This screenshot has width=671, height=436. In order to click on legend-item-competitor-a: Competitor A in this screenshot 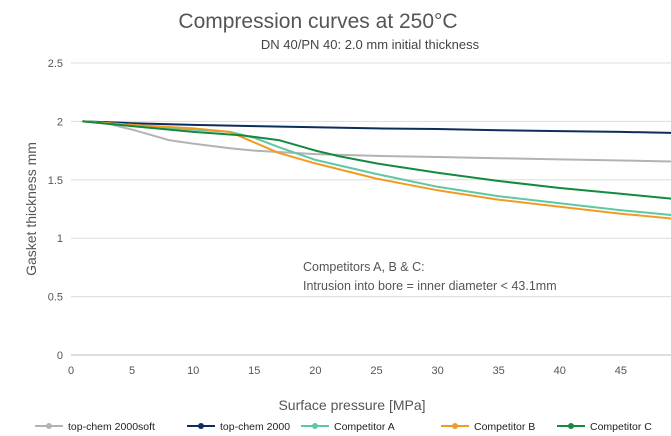, I will do `click(348, 427)`.